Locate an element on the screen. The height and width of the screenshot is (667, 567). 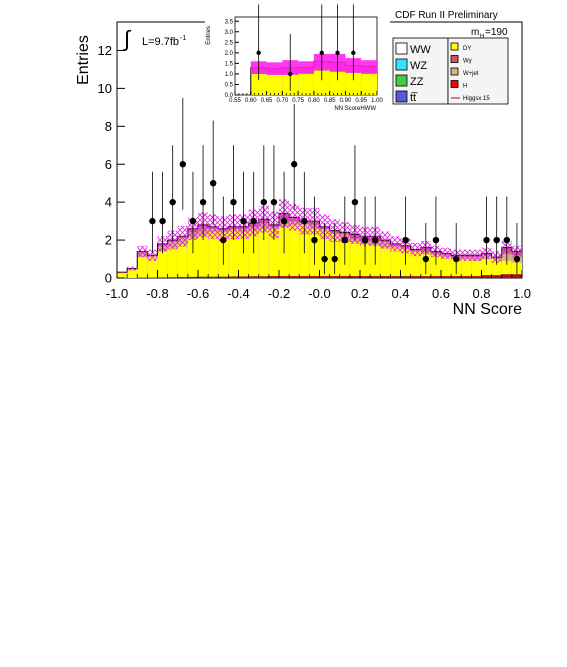
main-x-tick-label: 0.2 is located at coordinates (360, 293).